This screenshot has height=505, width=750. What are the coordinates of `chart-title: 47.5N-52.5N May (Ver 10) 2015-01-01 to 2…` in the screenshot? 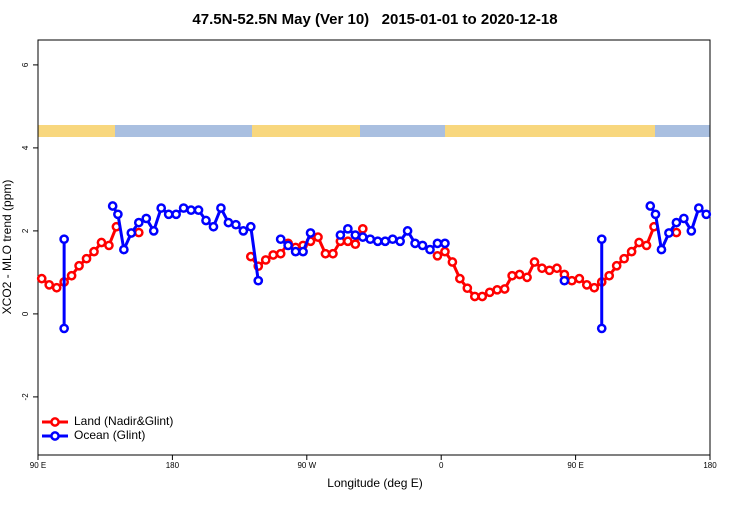 It's located at (374, 19).